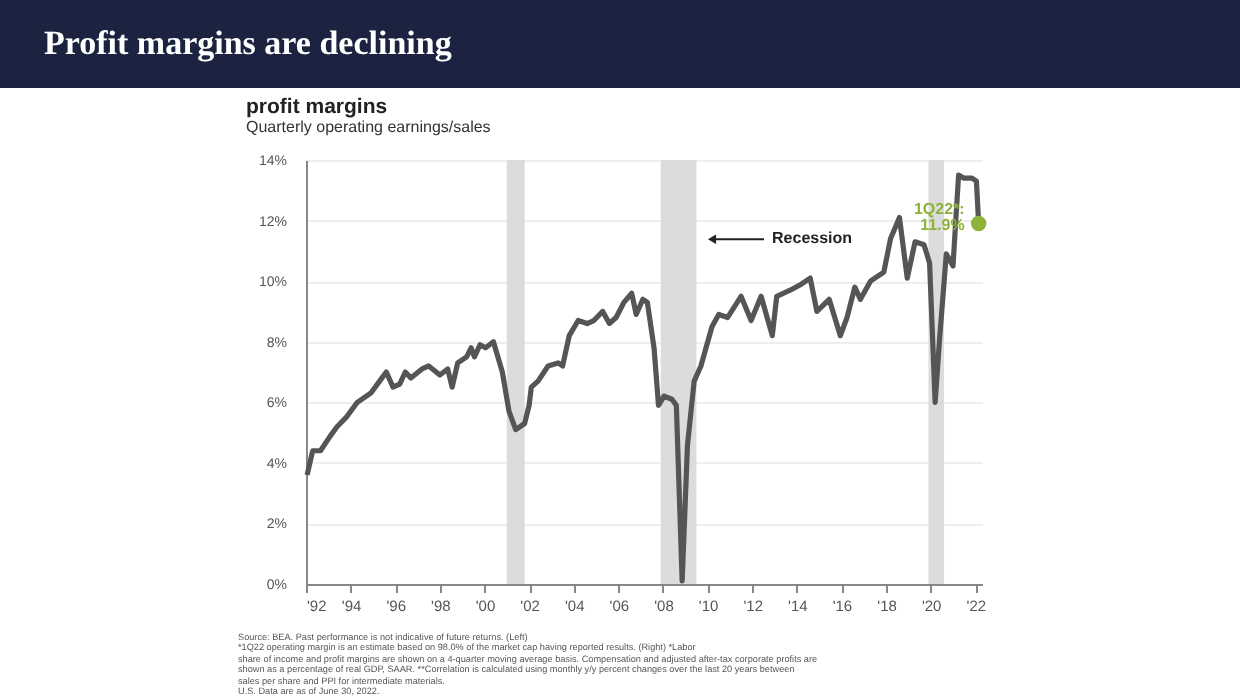  Describe the element at coordinates (620, 44) in the screenshot. I see `chart-title: Profit margins are declining` at that location.